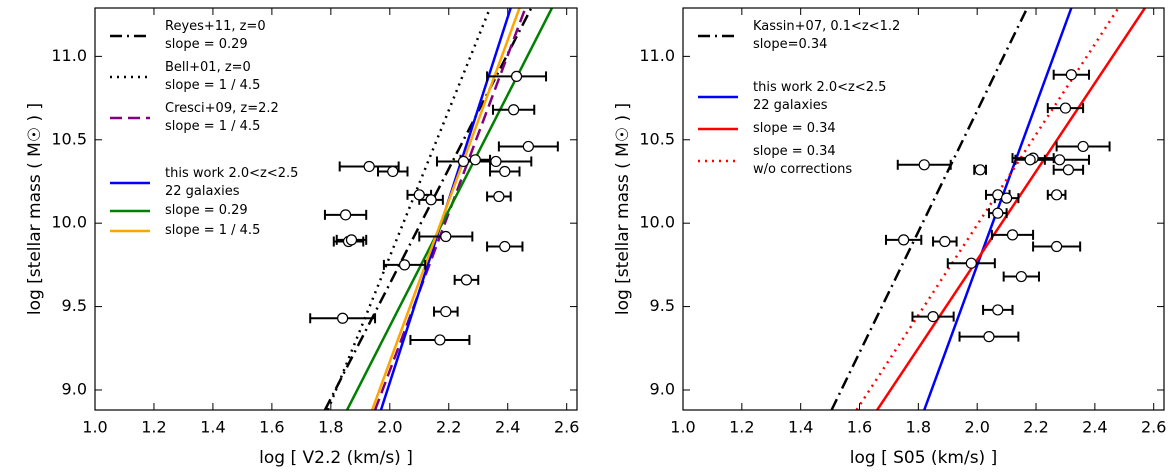 The width and height of the screenshot is (1169, 472). I want to click on legend-label: slope = 0.29, so click(206, 210).